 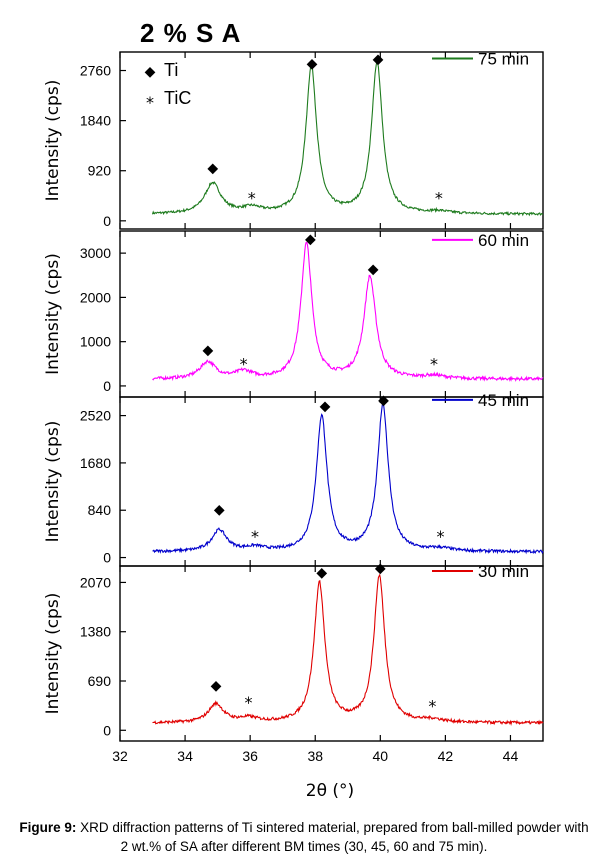 I want to click on y-tick-label: 1000, so click(x=95, y=342).